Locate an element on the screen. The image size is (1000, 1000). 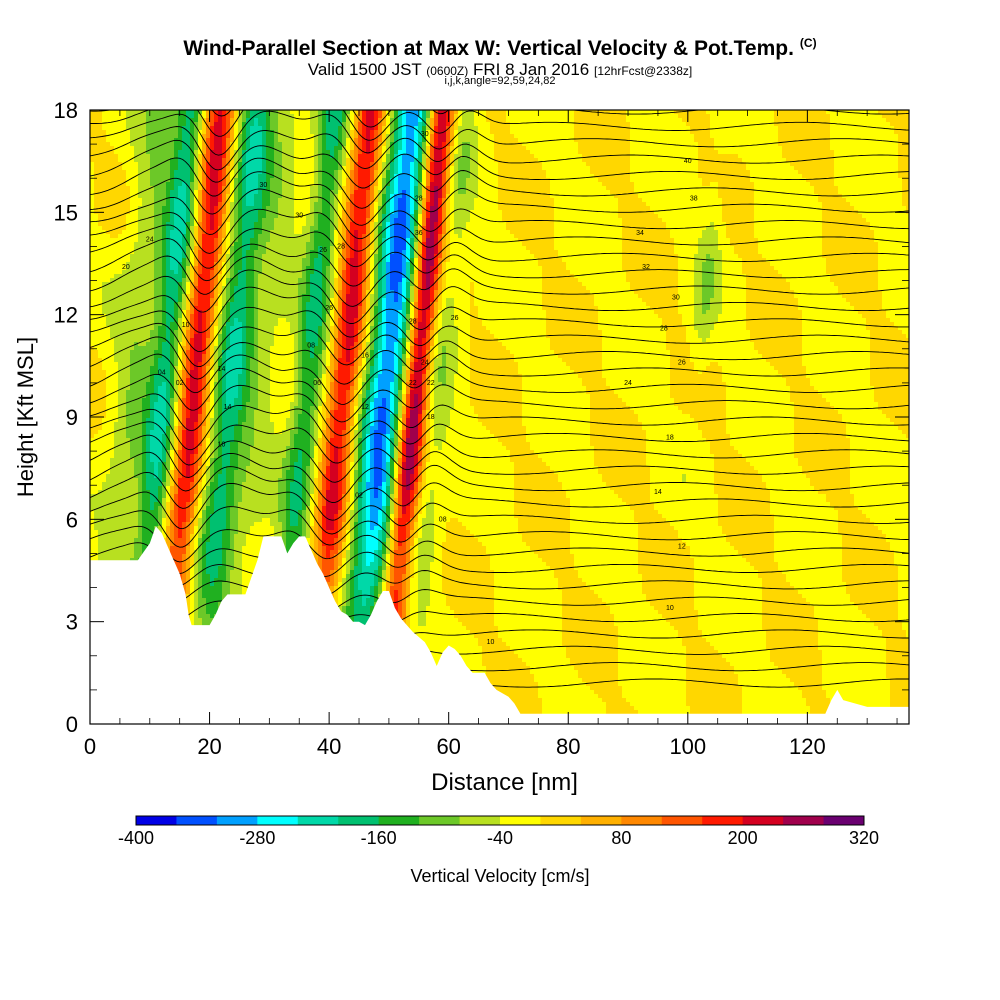
isentrope-label: 04 is located at coordinates (162, 373).